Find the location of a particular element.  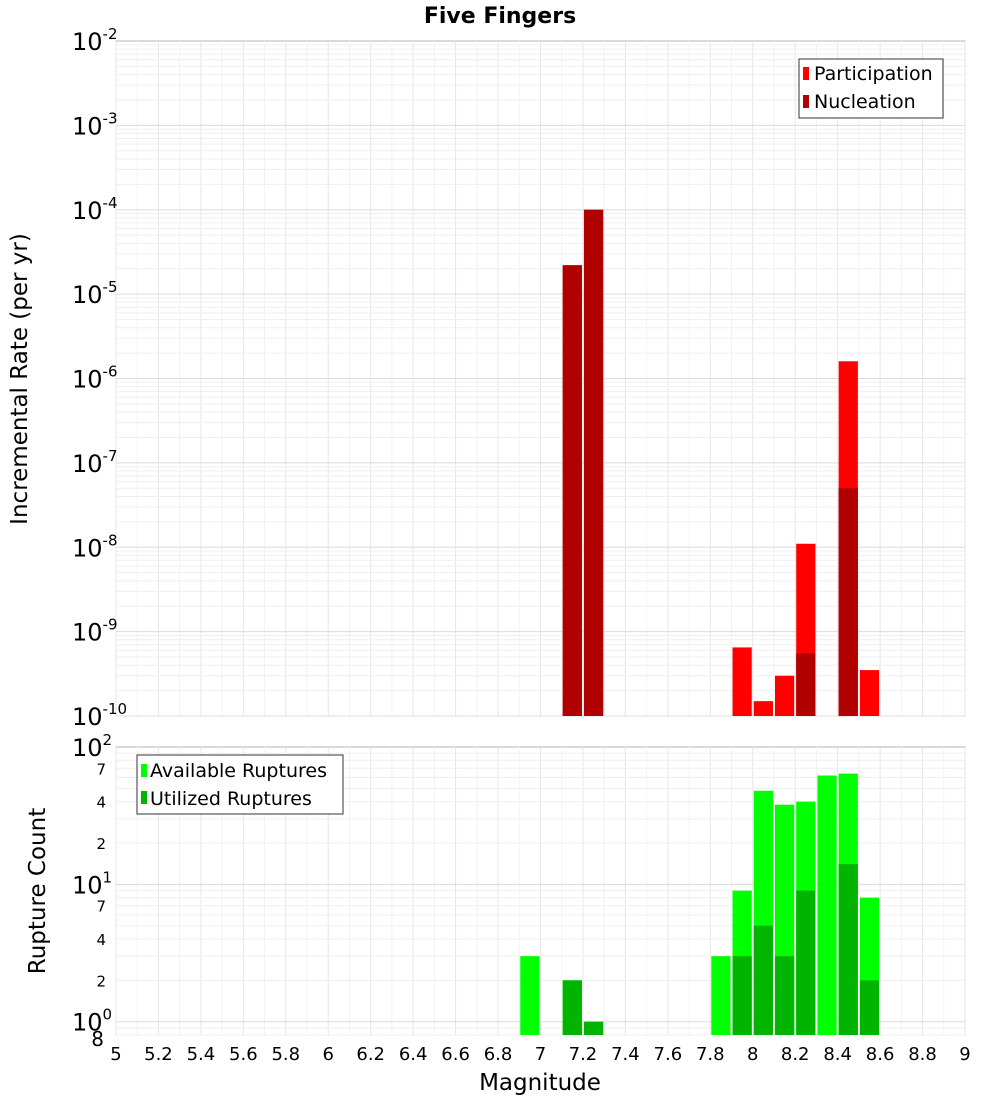

x-tick-label: 8.8 is located at coordinates (922, 1054).